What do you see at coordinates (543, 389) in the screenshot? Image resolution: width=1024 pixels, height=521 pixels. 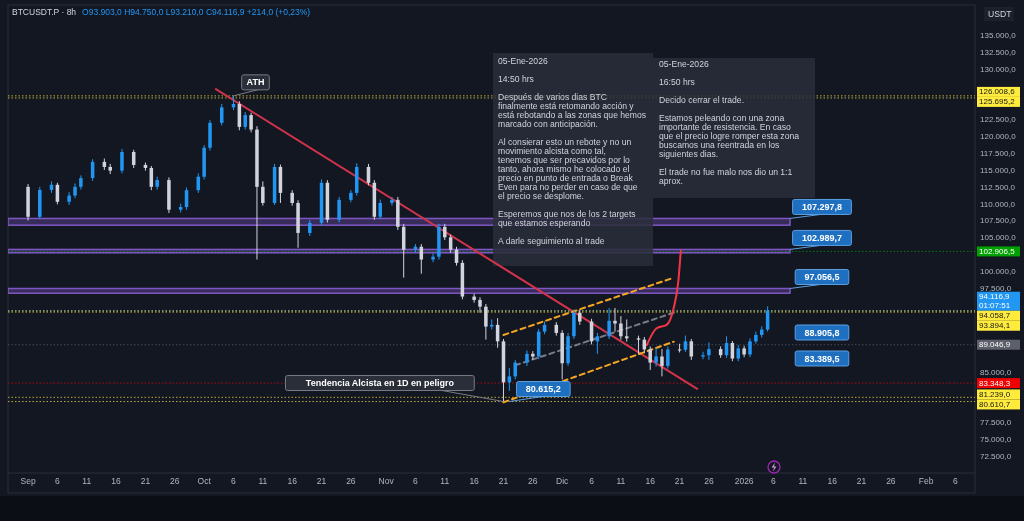 I see `annotation: 80.615,2` at bounding box center [543, 389].